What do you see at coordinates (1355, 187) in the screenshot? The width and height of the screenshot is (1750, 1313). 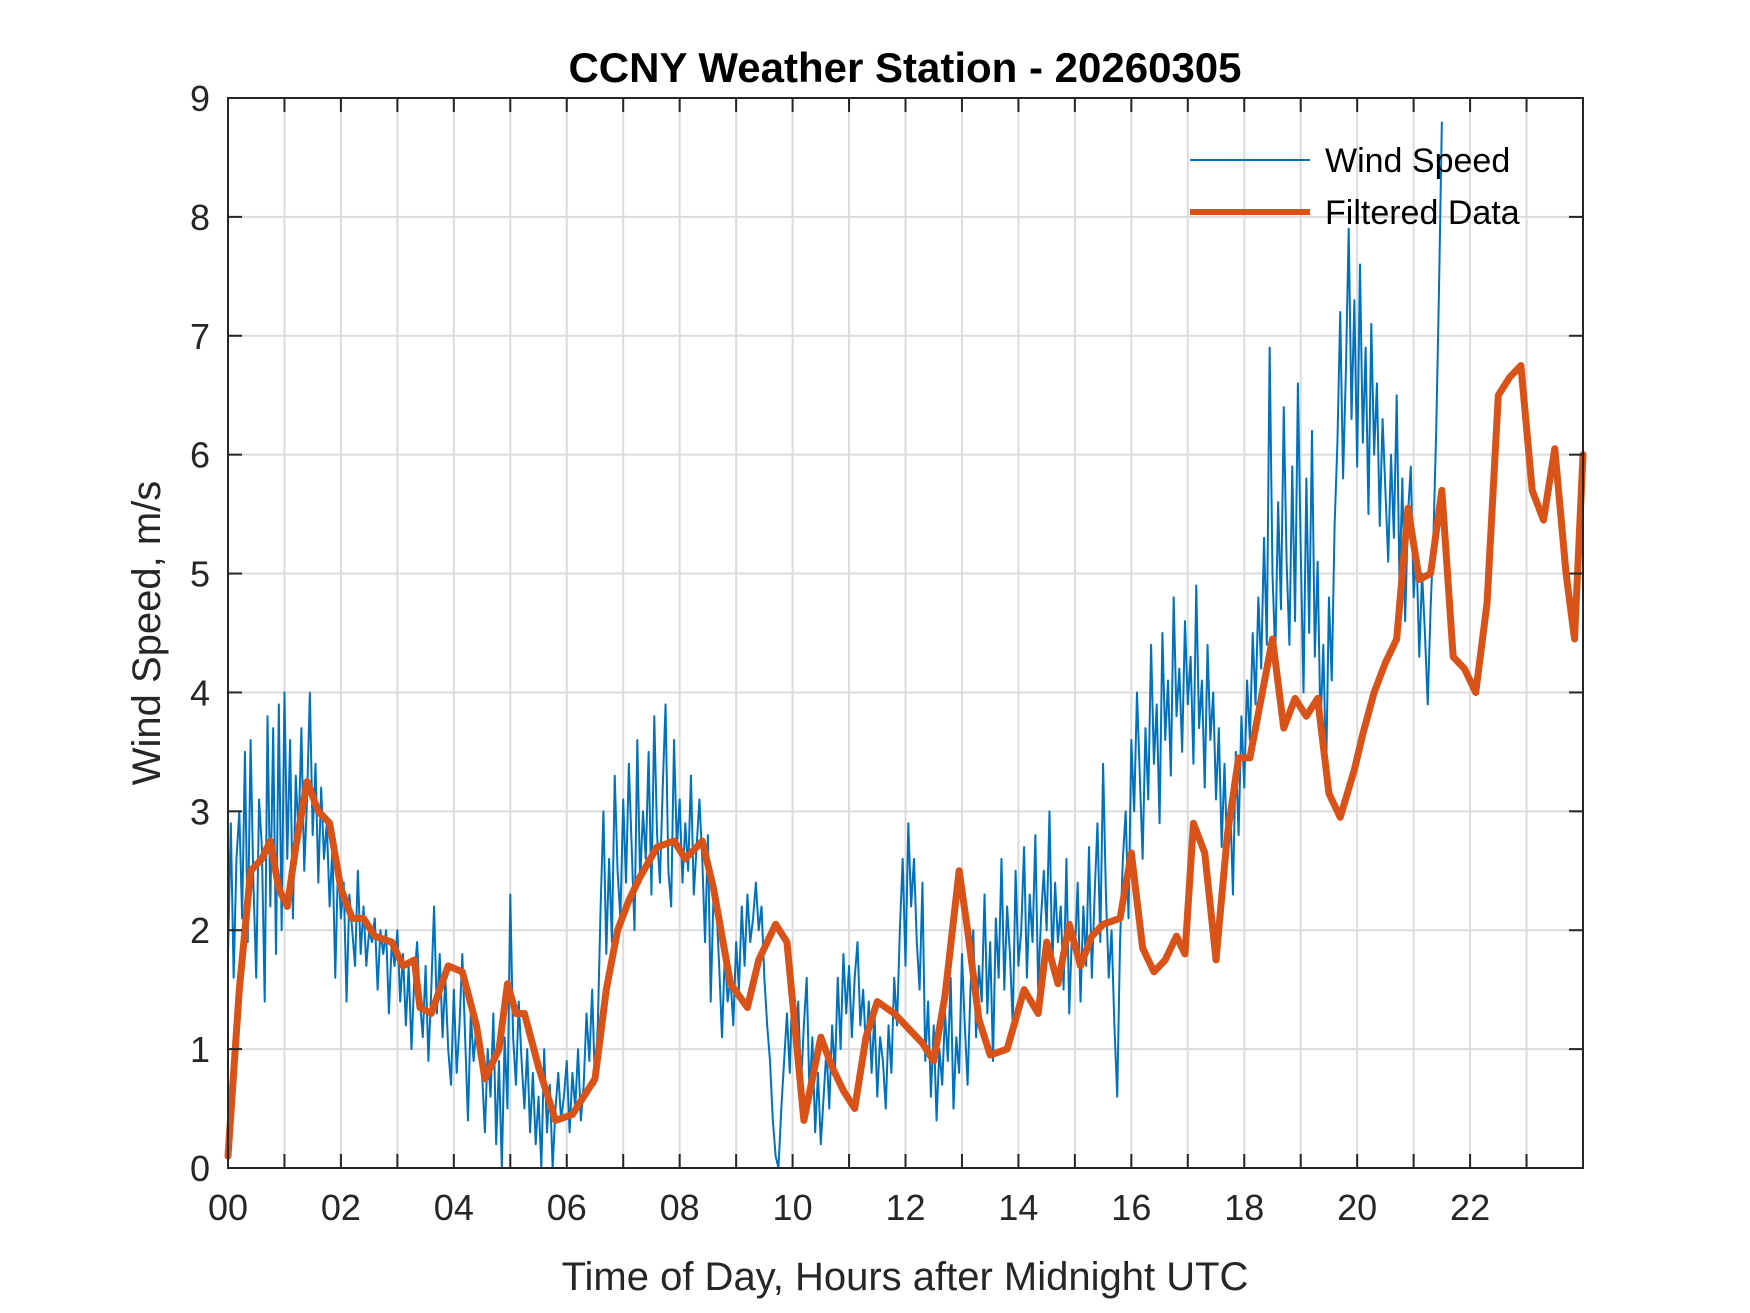 I see `legend: Wind Speed Filtered Data` at bounding box center [1355, 187].